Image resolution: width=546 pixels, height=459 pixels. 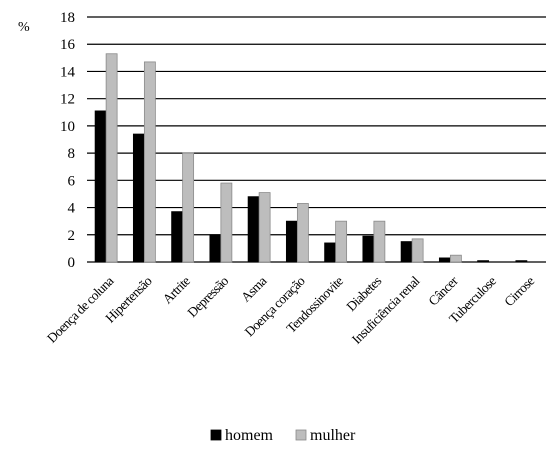 What do you see at coordinates (207, 296) in the screenshot?
I see `x-category-label: Depressão` at bounding box center [207, 296].